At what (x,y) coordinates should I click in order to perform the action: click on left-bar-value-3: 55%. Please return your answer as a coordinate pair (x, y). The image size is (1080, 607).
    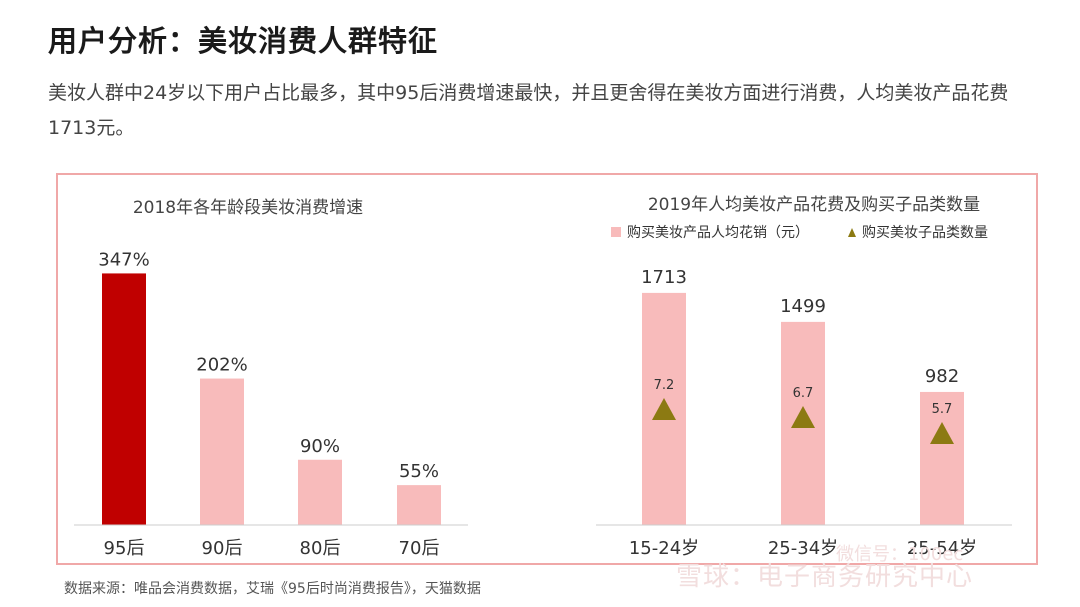
    Looking at the image, I should click on (419, 471).